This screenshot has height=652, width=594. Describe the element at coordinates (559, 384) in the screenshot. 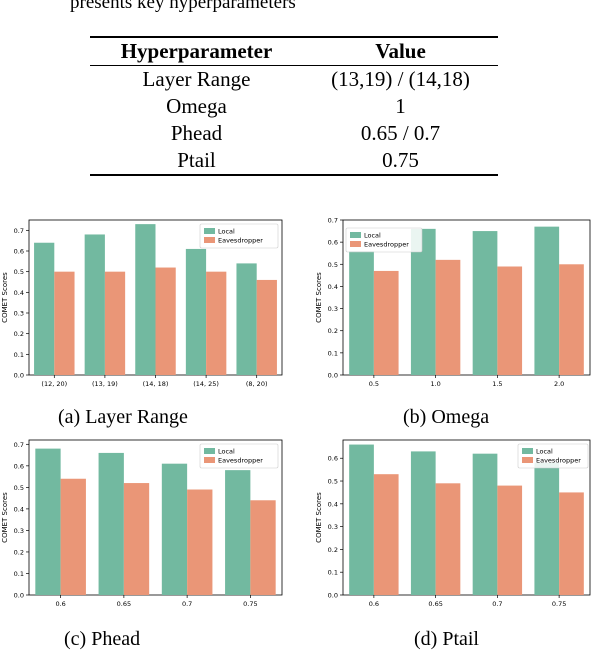

I see `x-tick-label: 2.0` at that location.